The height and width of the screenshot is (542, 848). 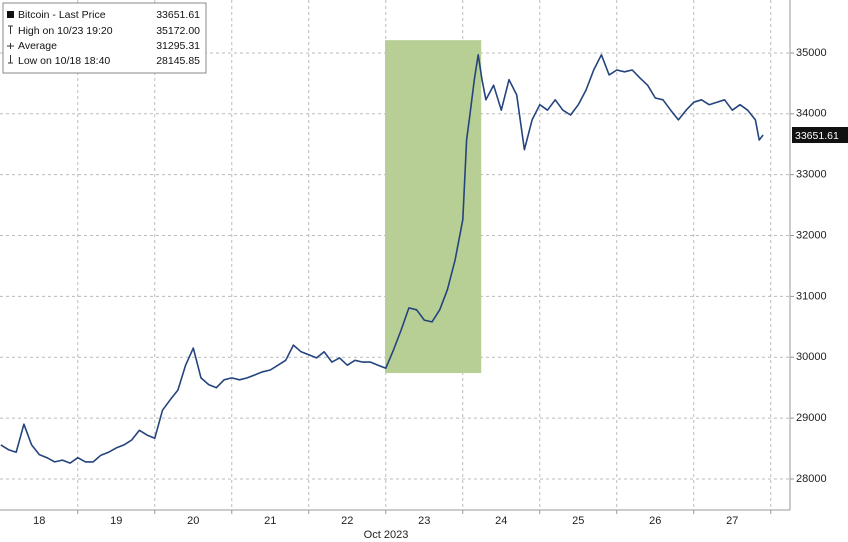 I want to click on legend-box, so click(x=104, y=38).